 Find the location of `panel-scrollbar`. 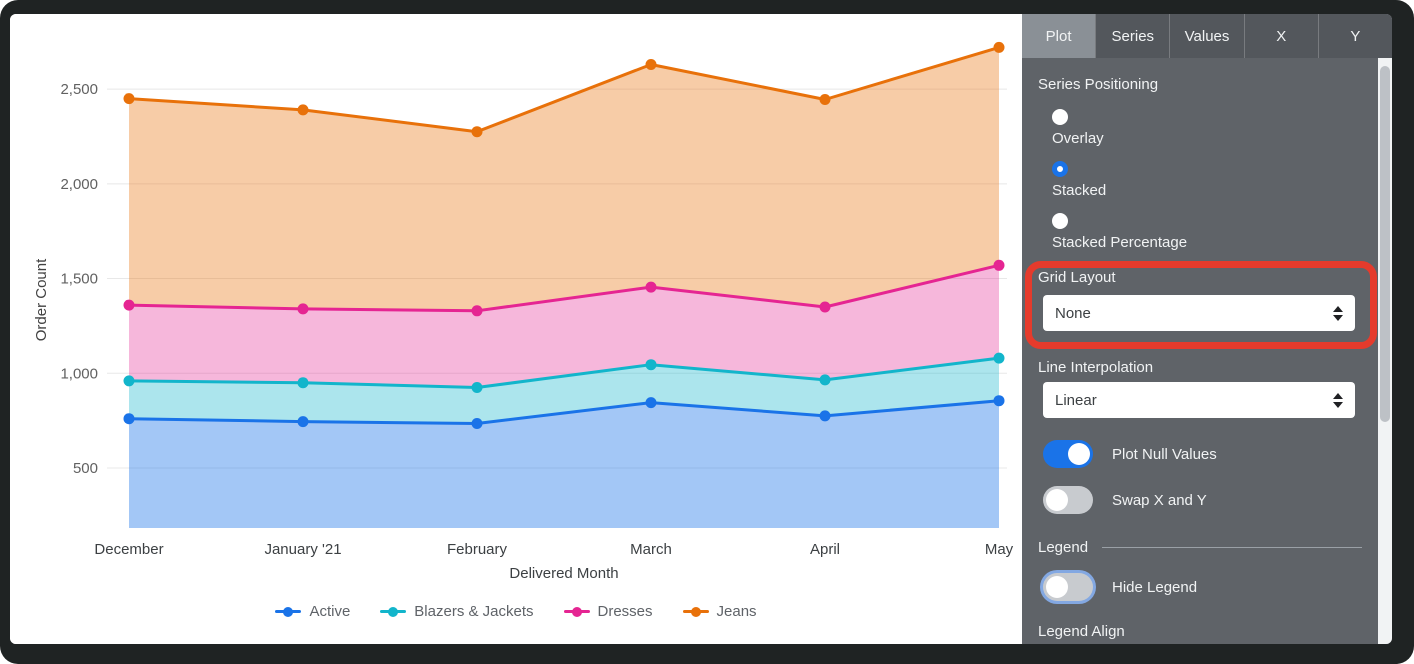

panel-scrollbar is located at coordinates (1385, 351).